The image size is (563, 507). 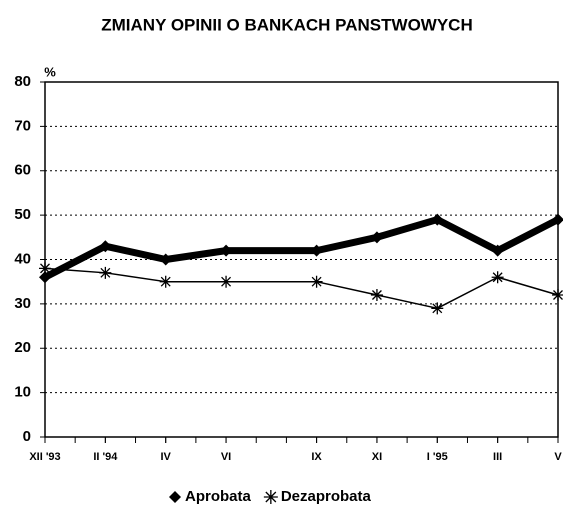 I want to click on y-tick-label: 70, so click(x=22, y=125).